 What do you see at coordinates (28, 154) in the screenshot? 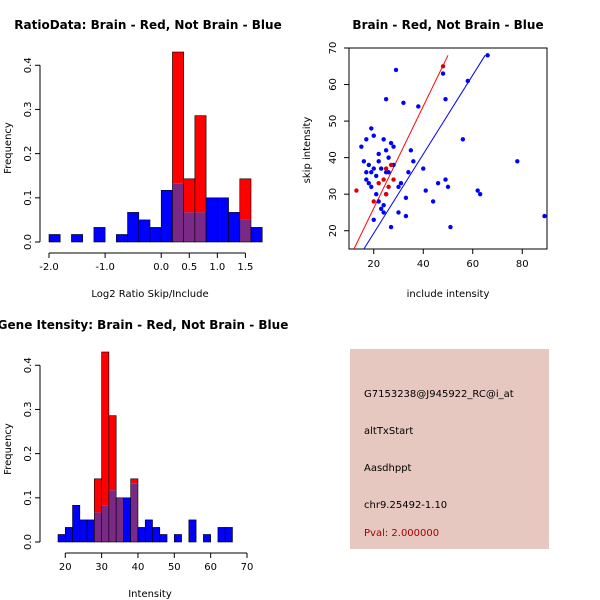
I see `ratio-y-tick-label: 0.2` at bounding box center [28, 154].